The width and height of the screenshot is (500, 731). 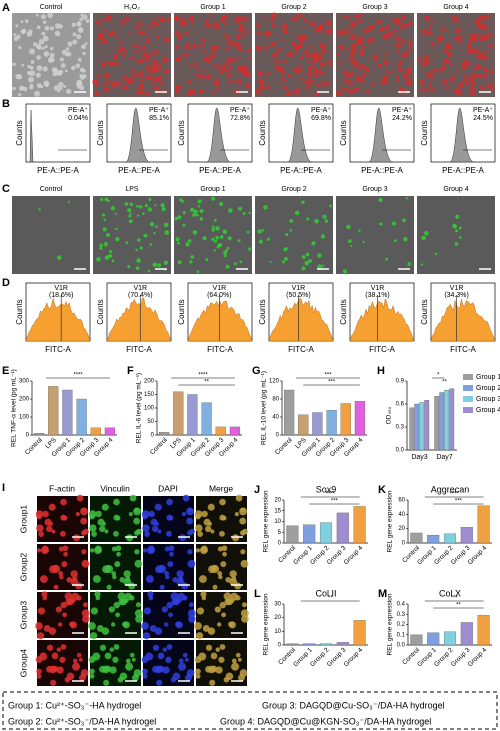 I want to click on y-tick-label: 60, so click(x=401, y=501).